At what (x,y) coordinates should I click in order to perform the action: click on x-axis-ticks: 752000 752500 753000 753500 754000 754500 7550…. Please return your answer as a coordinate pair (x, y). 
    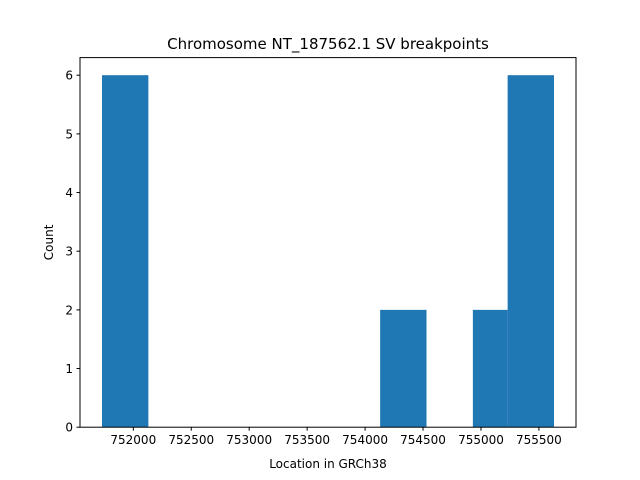
    Looking at the image, I should click on (336, 437).